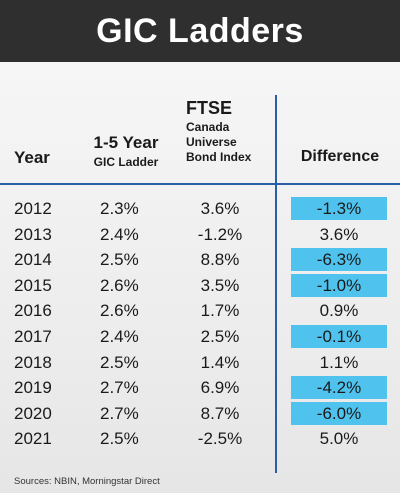 The height and width of the screenshot is (493, 400). I want to click on table-row: 2012 2.3% 3.6% -1.3%, so click(200, 209).